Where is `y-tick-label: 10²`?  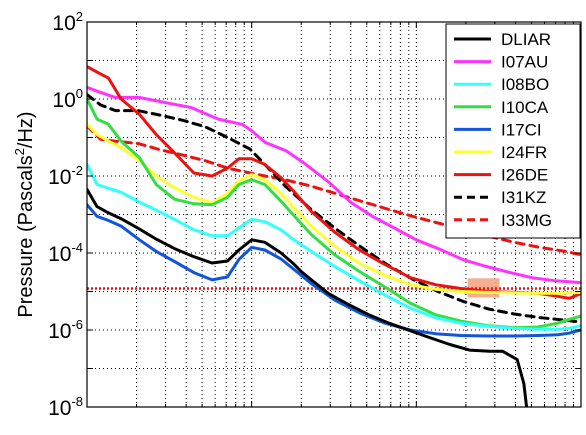
y-tick-label: 10² is located at coordinates (67, 22).